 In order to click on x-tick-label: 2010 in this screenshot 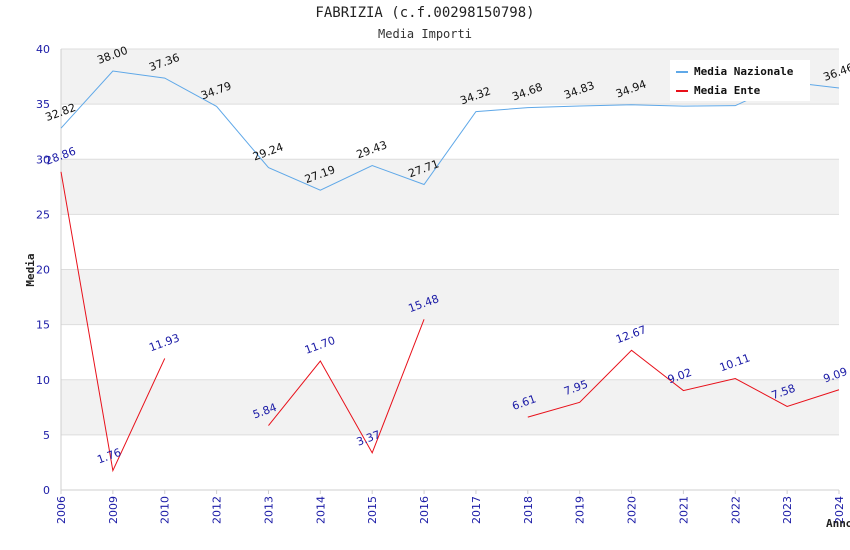, I will do `click(165, 510)`.